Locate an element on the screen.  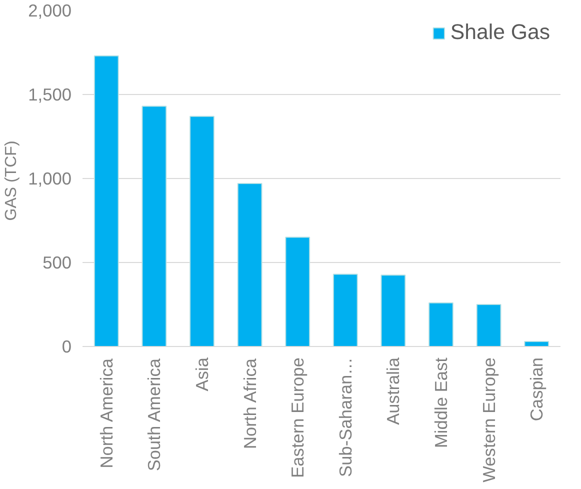
x-tick-label: Eastern Europe is located at coordinates (298, 417).